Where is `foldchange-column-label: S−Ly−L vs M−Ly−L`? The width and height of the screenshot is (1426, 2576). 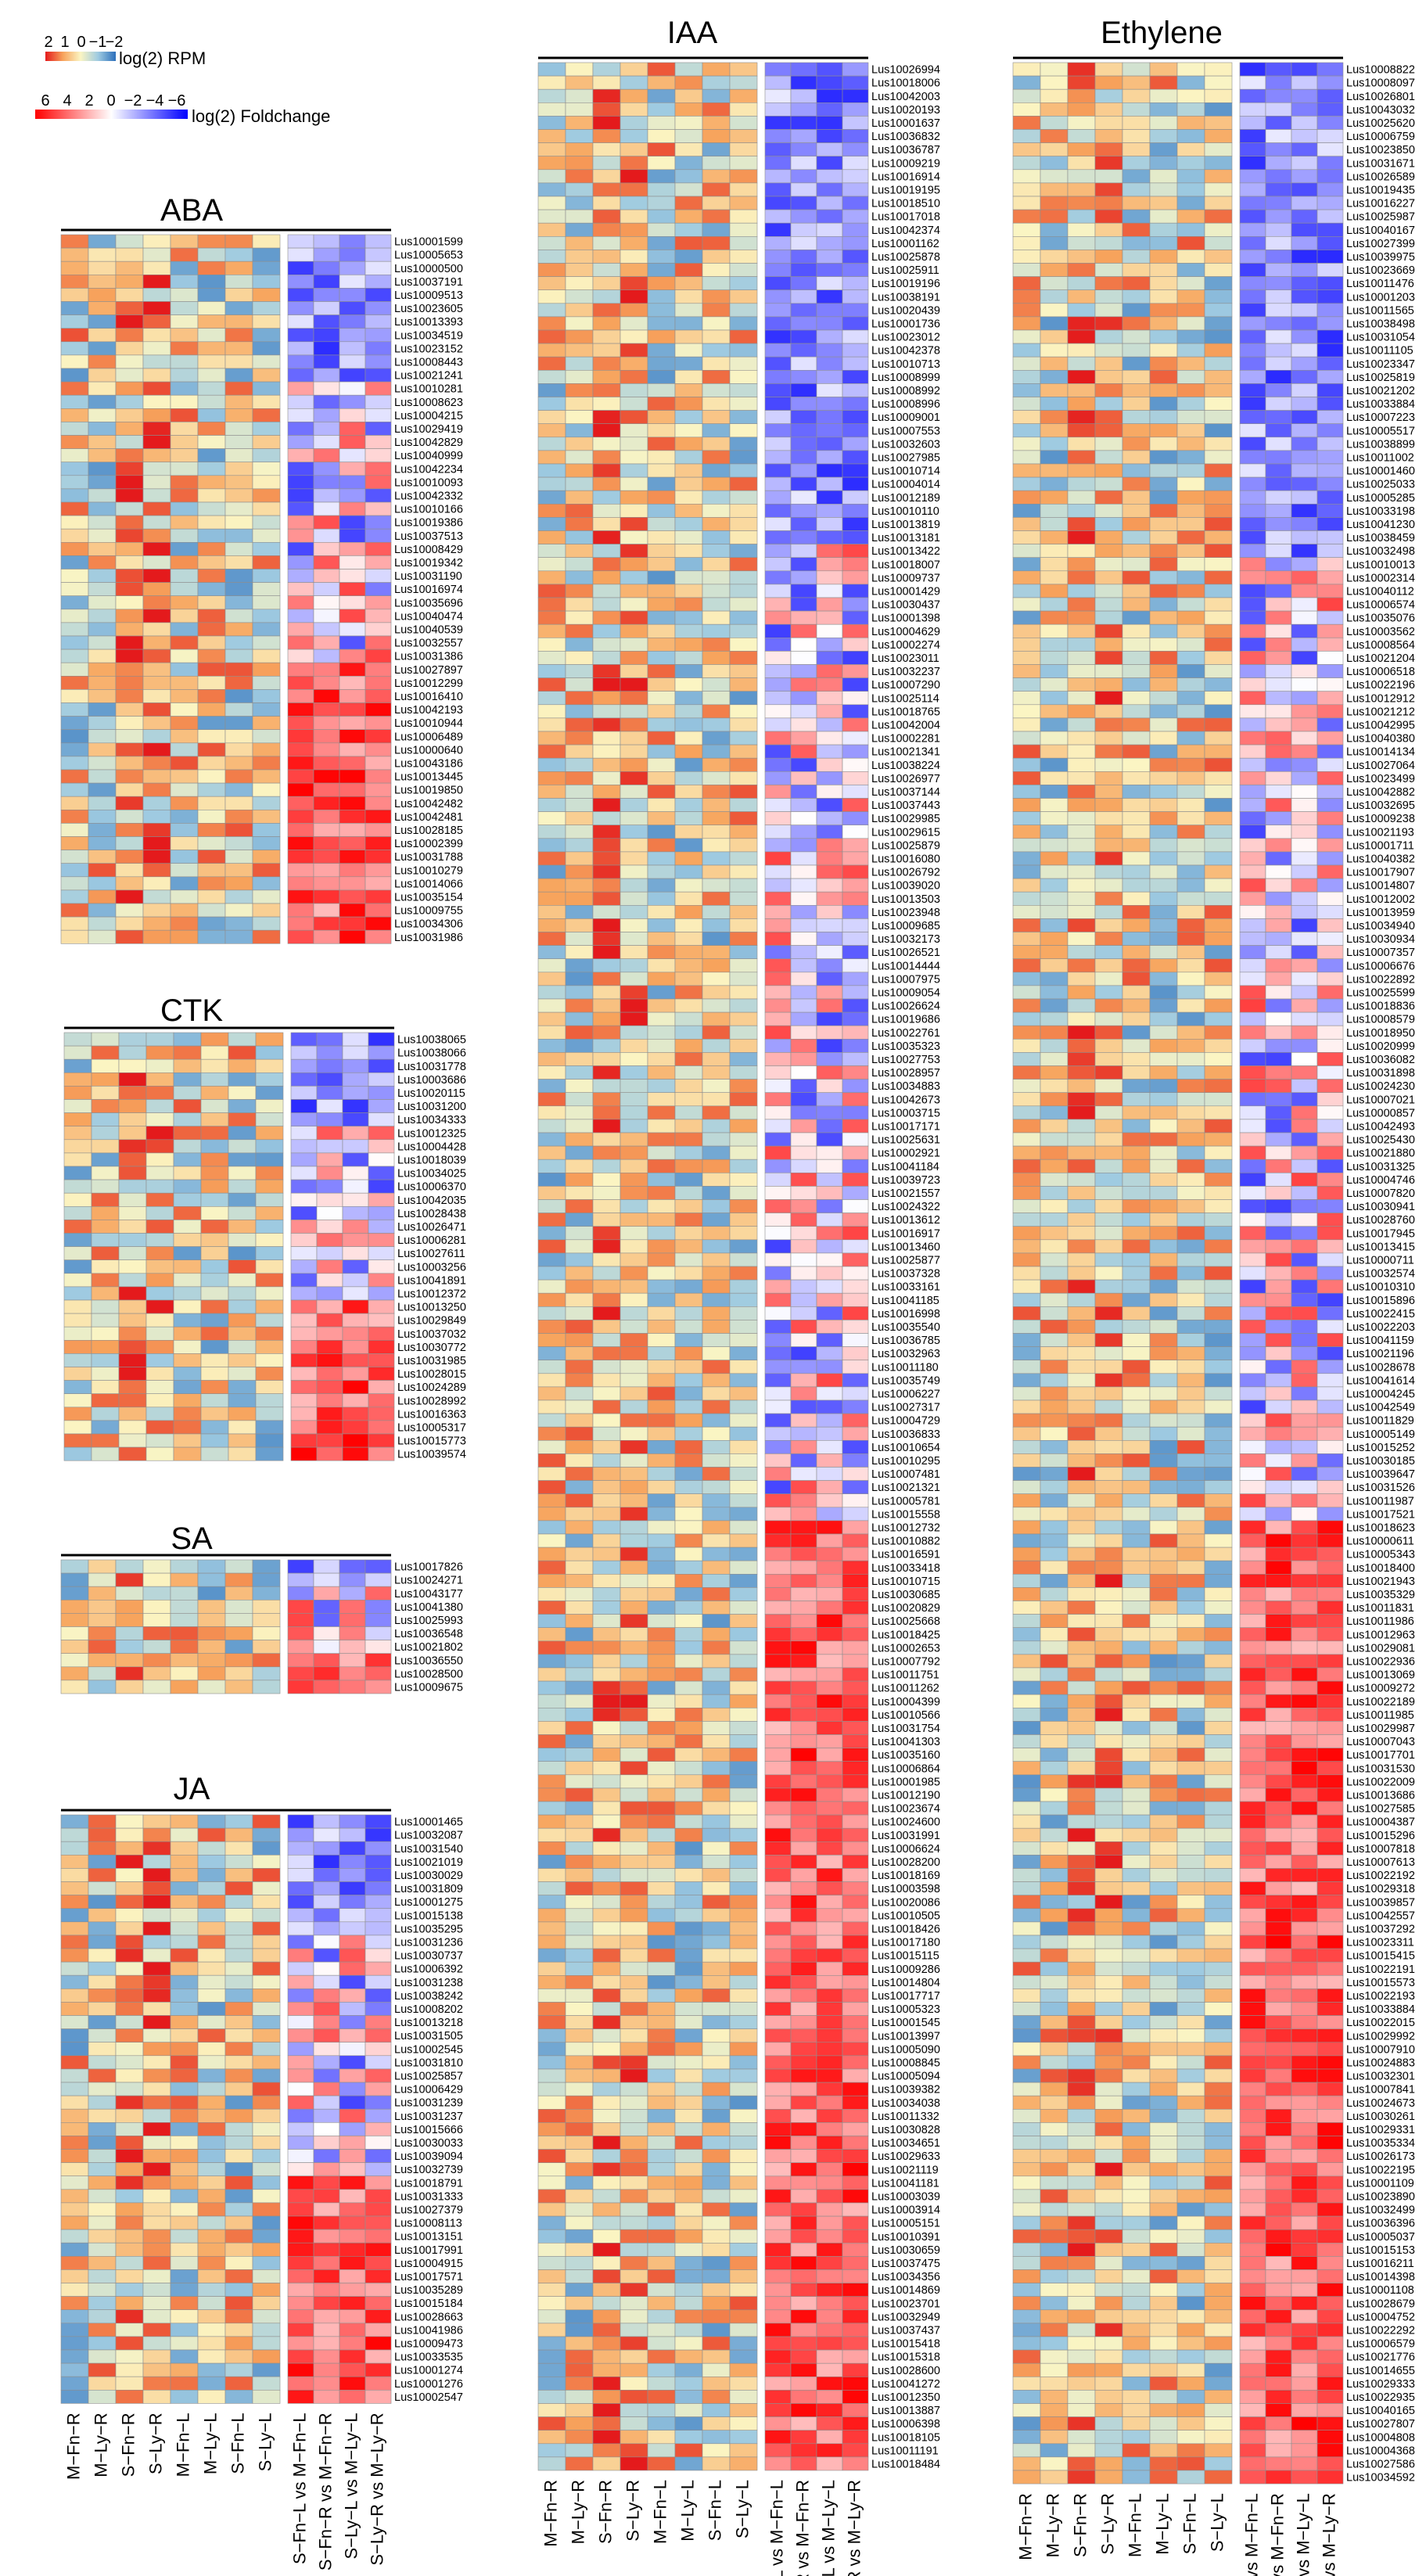
foldchange-column-label: S−Ly−L vs M−Ly−L is located at coordinates (829, 2528).